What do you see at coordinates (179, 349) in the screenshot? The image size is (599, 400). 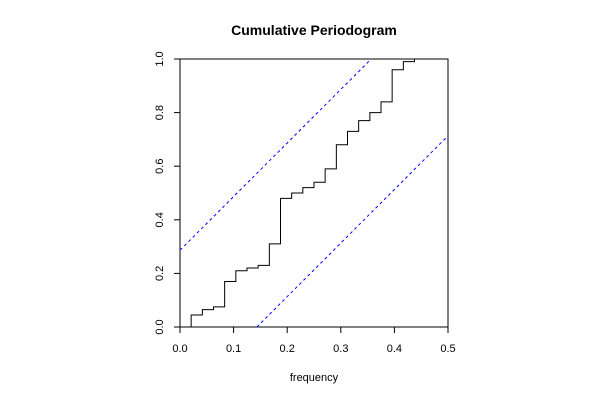 I see `x-tick-label: 0.0` at bounding box center [179, 349].